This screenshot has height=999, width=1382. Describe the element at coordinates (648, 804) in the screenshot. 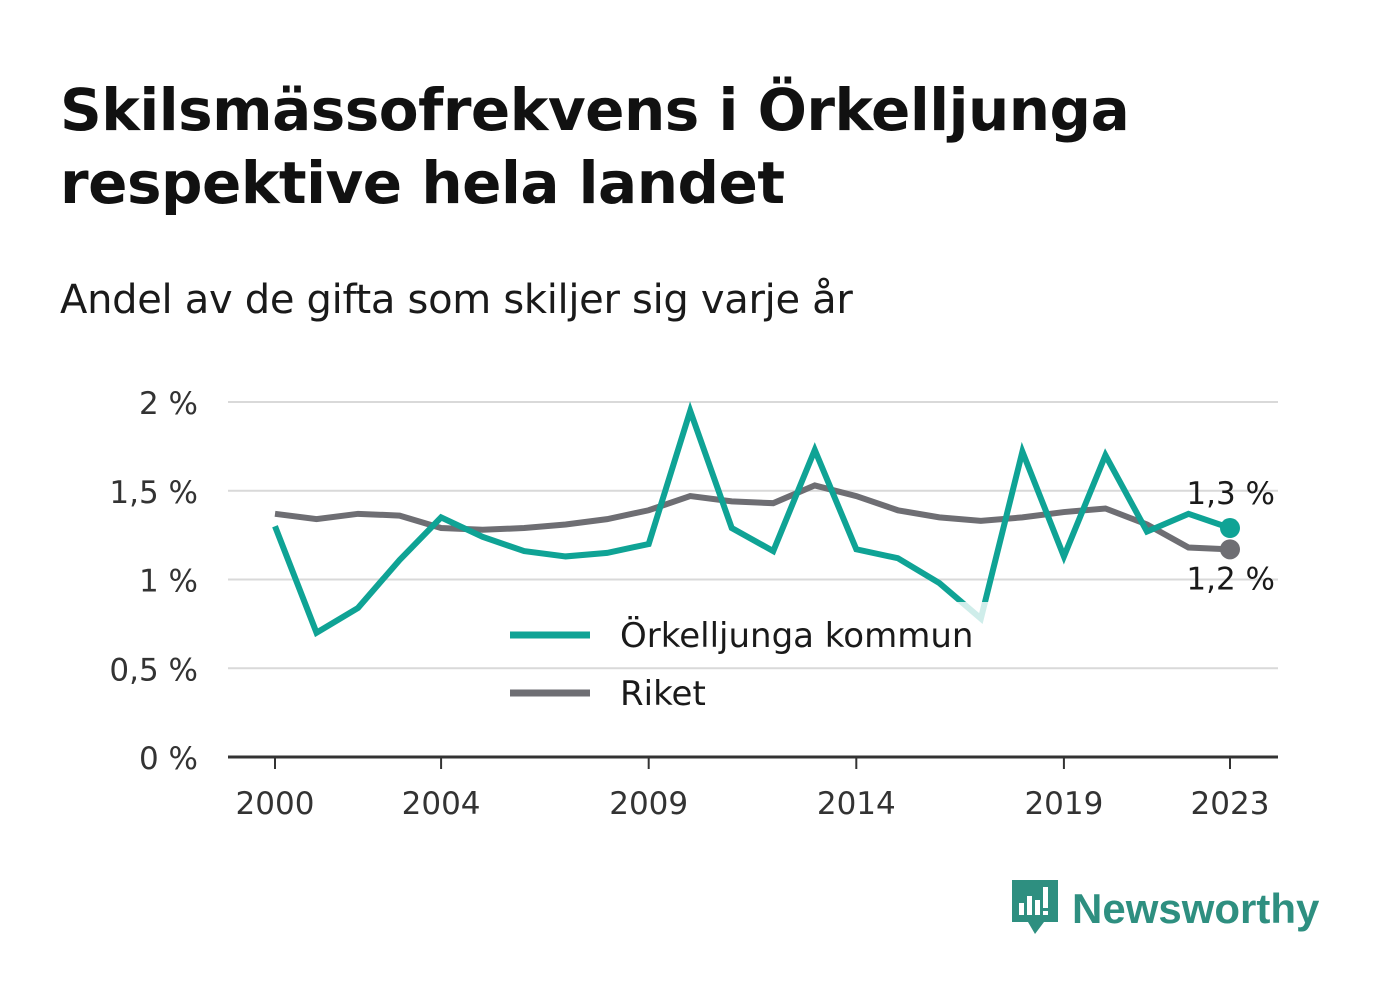

I see `x-tick-label: 2009` at that location.